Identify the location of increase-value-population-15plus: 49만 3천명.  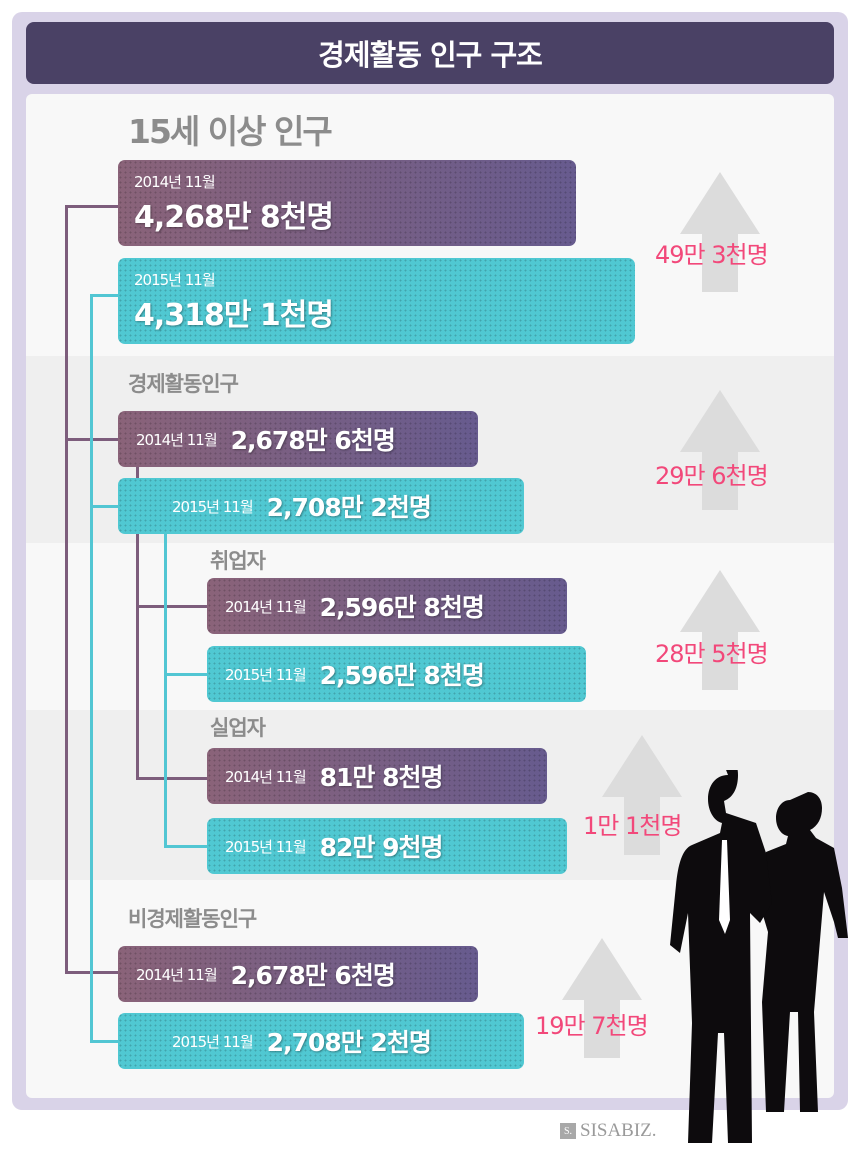
(712, 255).